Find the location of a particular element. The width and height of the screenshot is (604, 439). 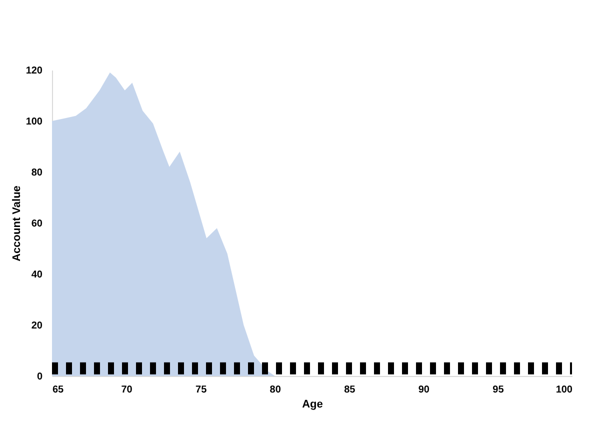

x-tick-label: 65 is located at coordinates (58, 390).